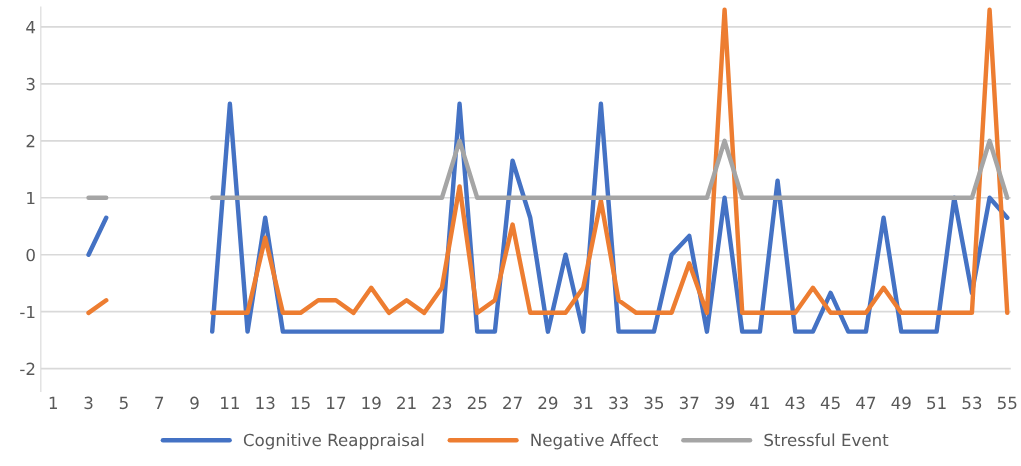 The width and height of the screenshot is (1021, 466). What do you see at coordinates (31, 27) in the screenshot?
I see `y-tick-label: 4` at bounding box center [31, 27].